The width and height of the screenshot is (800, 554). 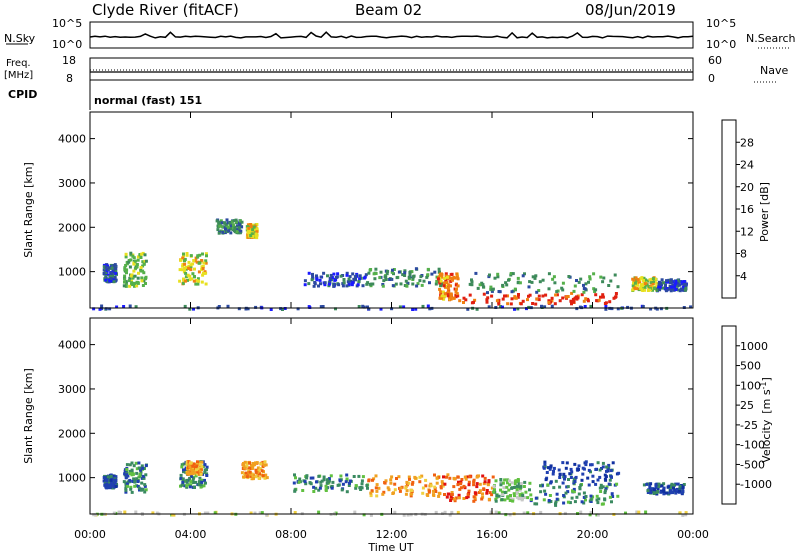 I want to click on freq-tick-top: 18, so click(x=69, y=60).